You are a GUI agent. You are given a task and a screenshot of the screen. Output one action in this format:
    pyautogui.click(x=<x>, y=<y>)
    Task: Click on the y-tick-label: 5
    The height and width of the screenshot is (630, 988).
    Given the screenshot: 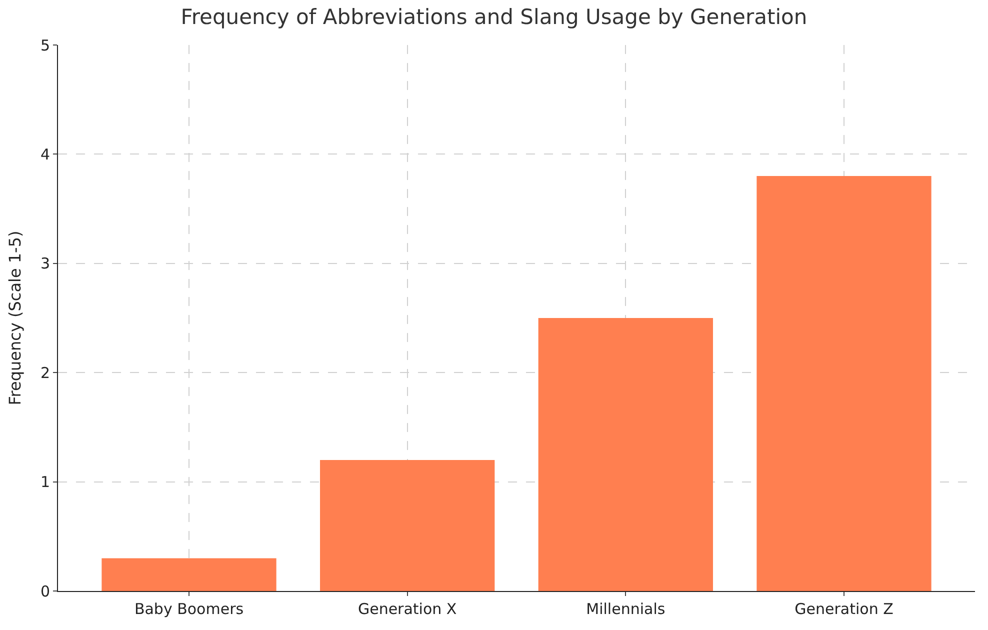 What is the action you would take?
    pyautogui.click(x=45, y=45)
    